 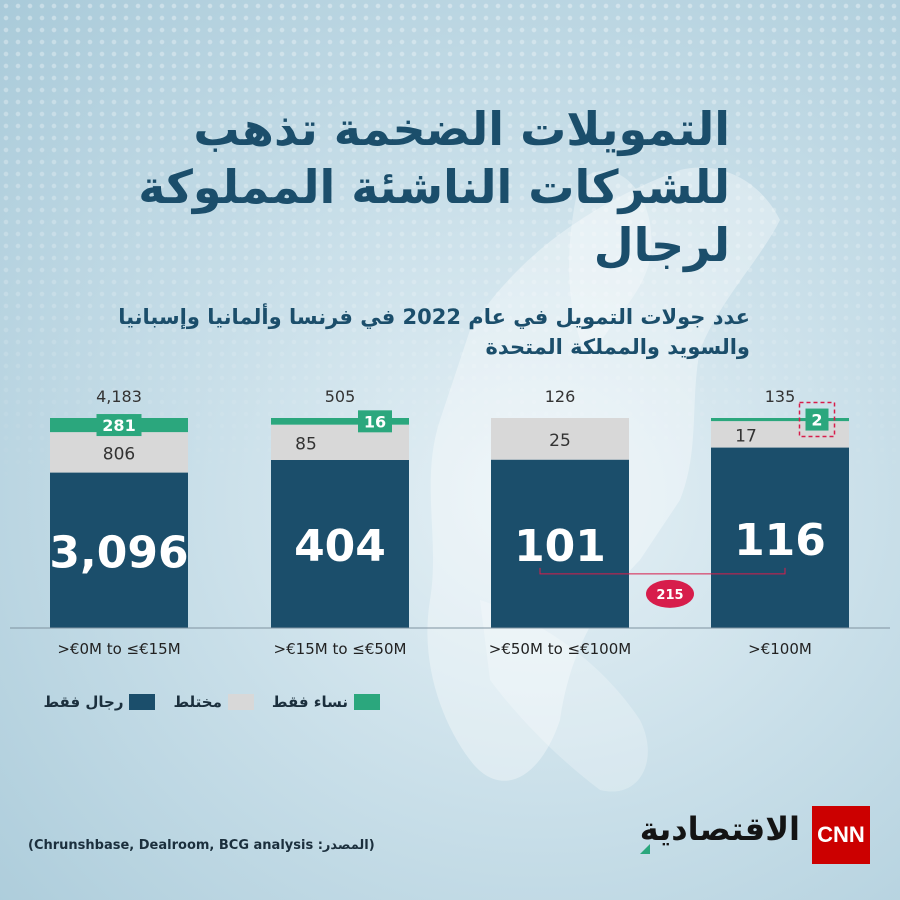 I want to click on legend-swatch-women, so click(x=367, y=702).